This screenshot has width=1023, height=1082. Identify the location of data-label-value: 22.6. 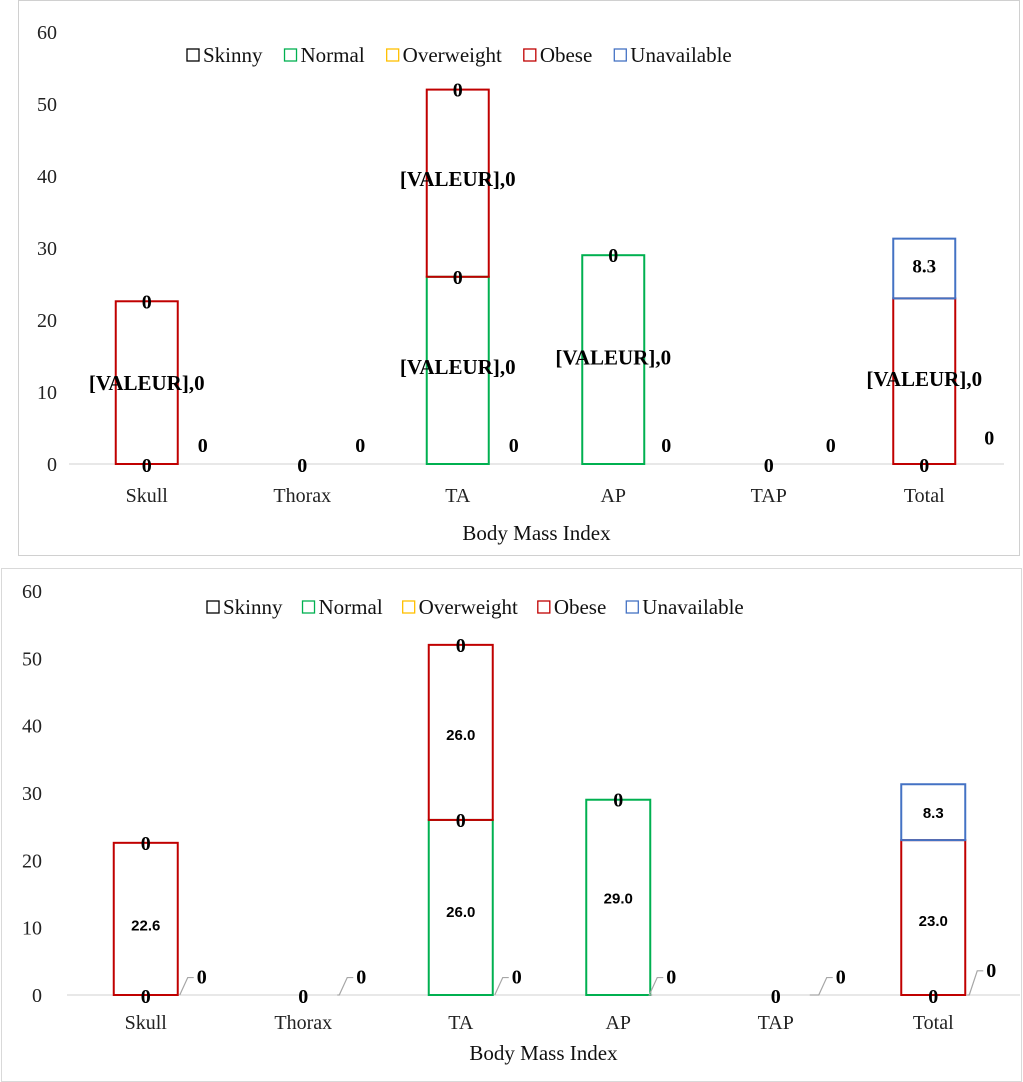
(145, 926).